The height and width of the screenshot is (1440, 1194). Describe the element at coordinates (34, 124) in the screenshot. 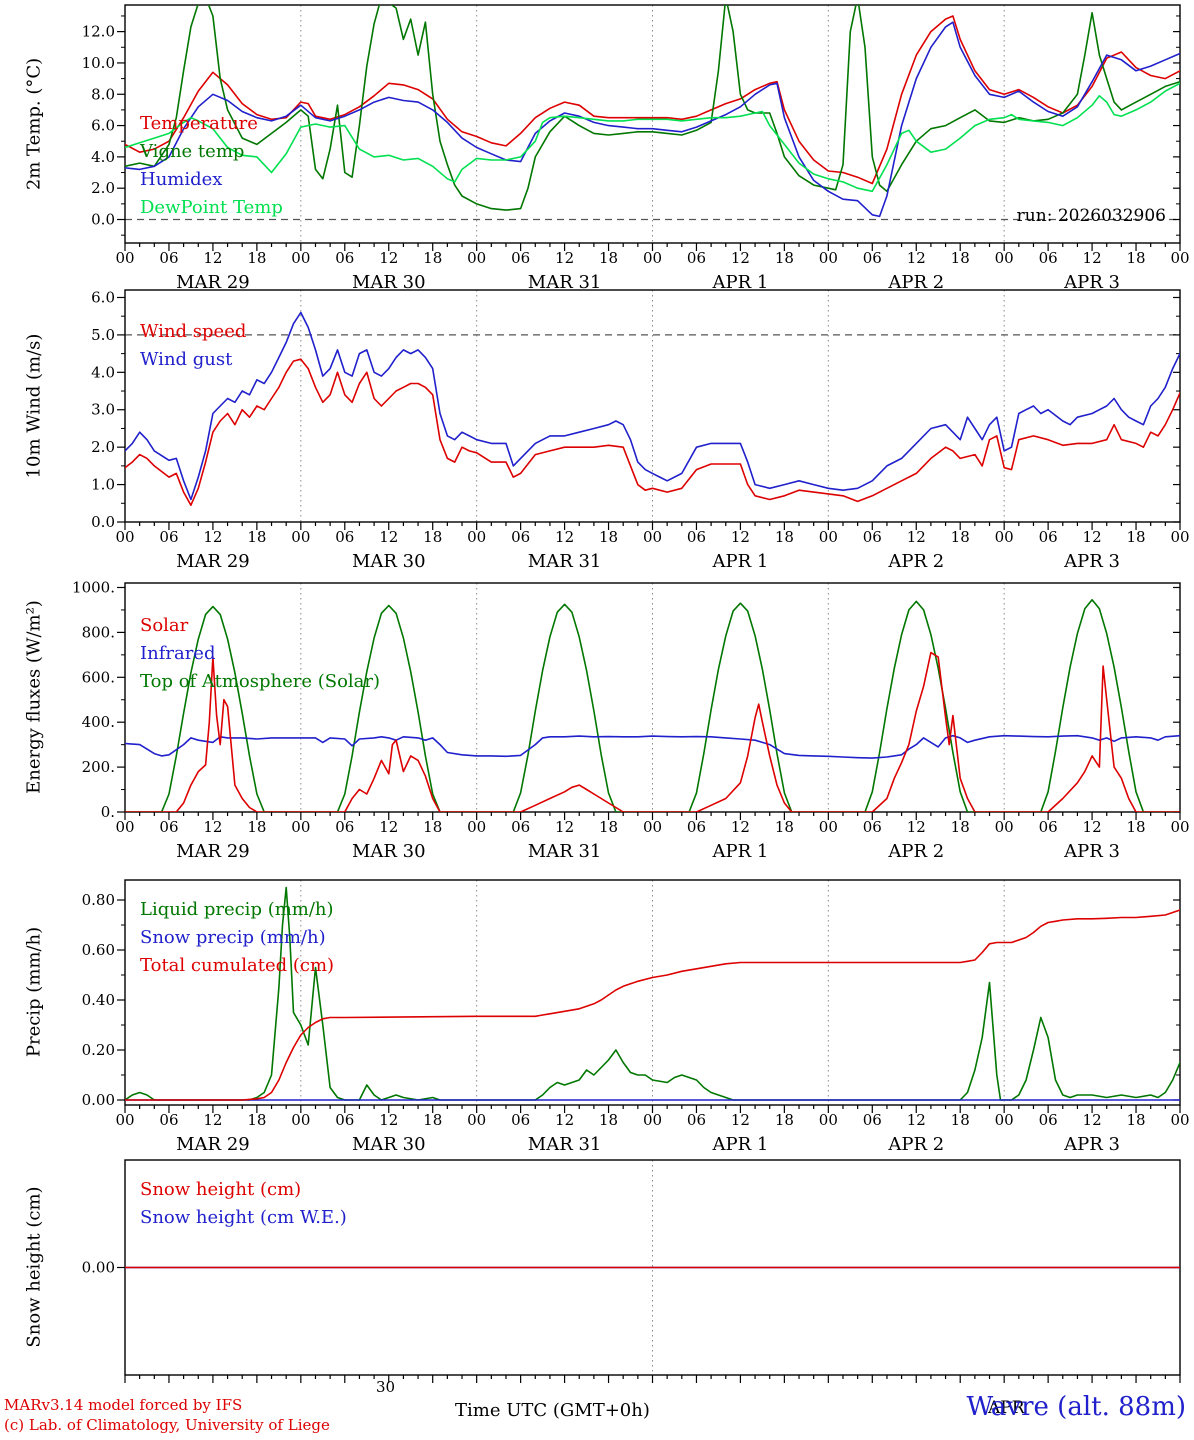

I see `axis-title-2m-temp: 2m Temp. (°C)` at that location.